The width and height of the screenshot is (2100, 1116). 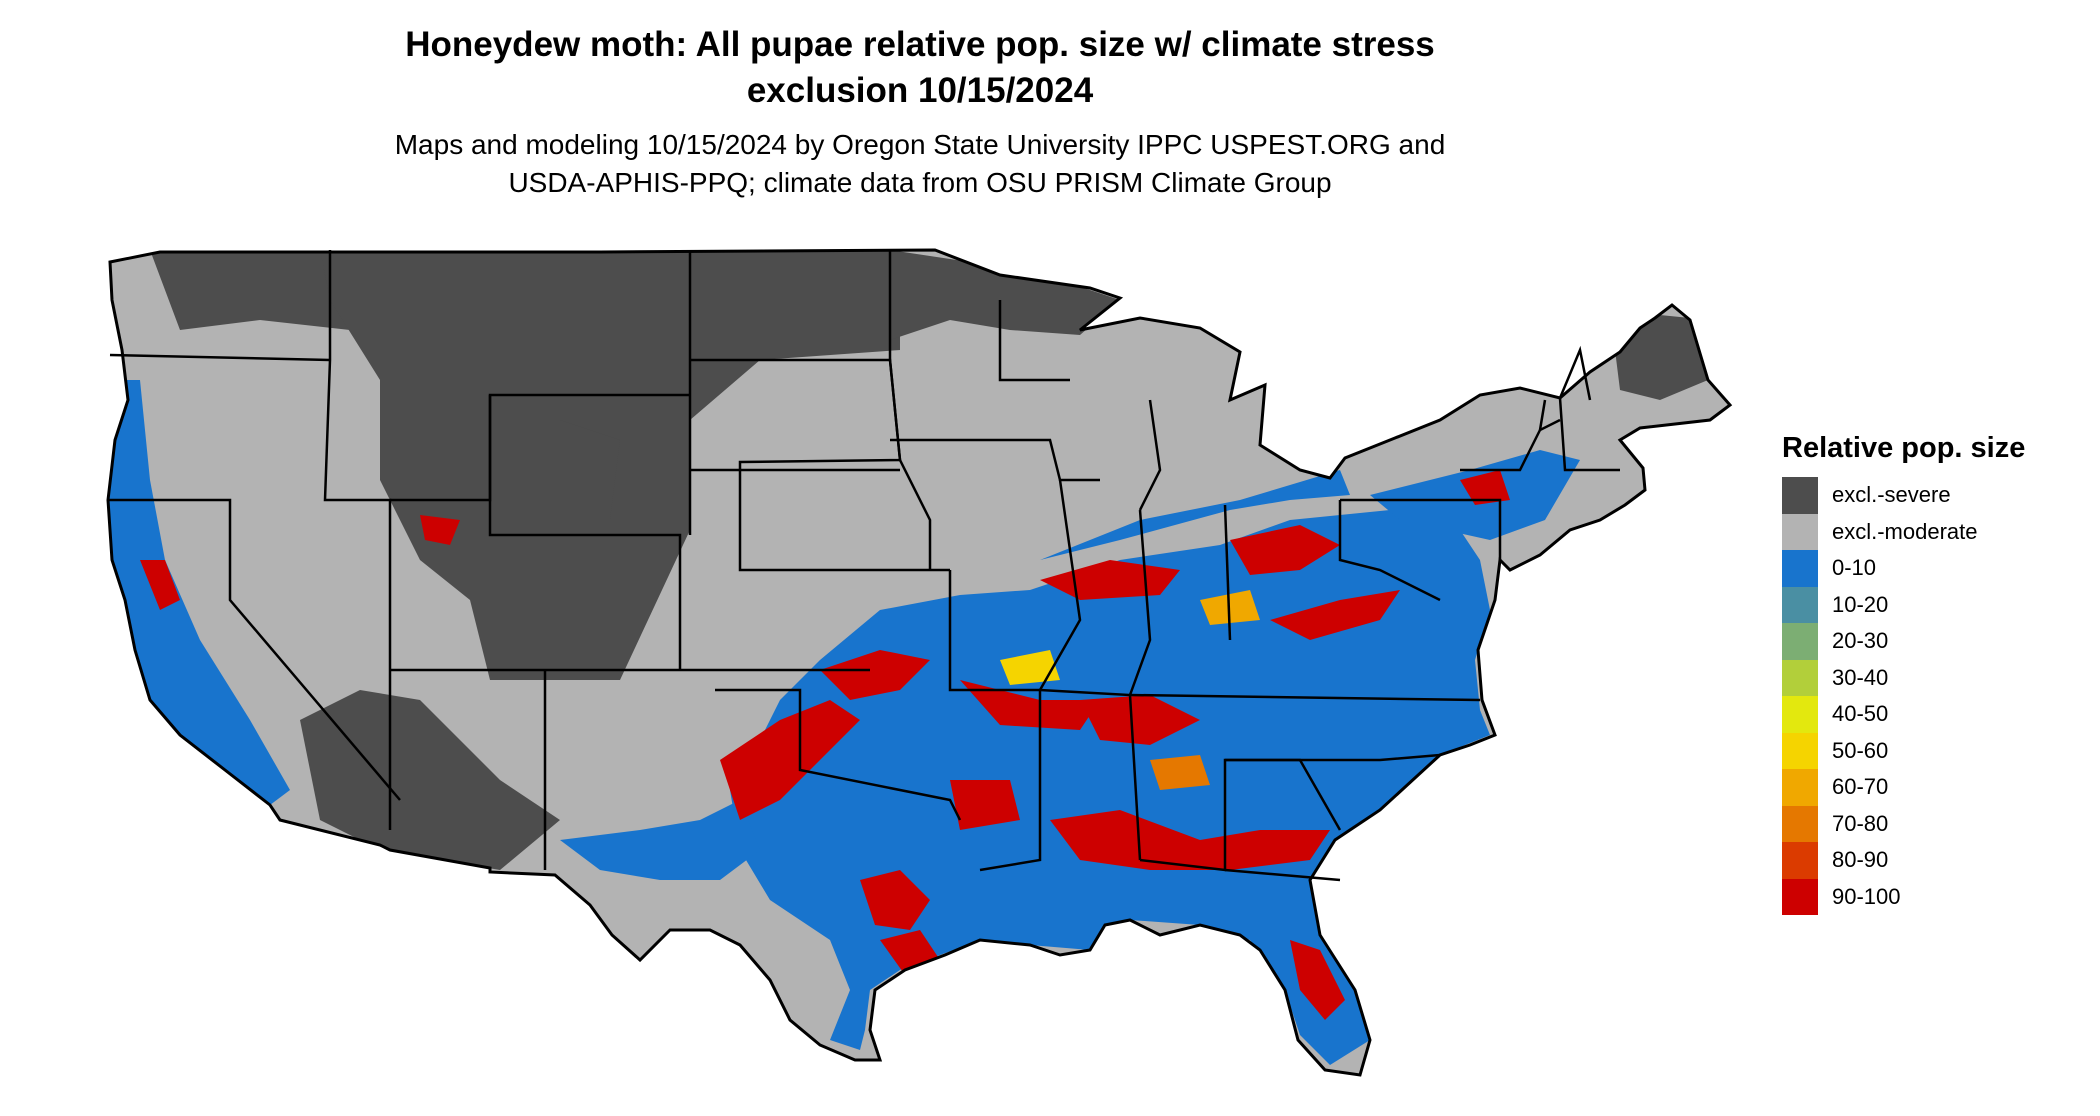 I want to click on legend-label: excl.-severe, so click(x=1891, y=495).